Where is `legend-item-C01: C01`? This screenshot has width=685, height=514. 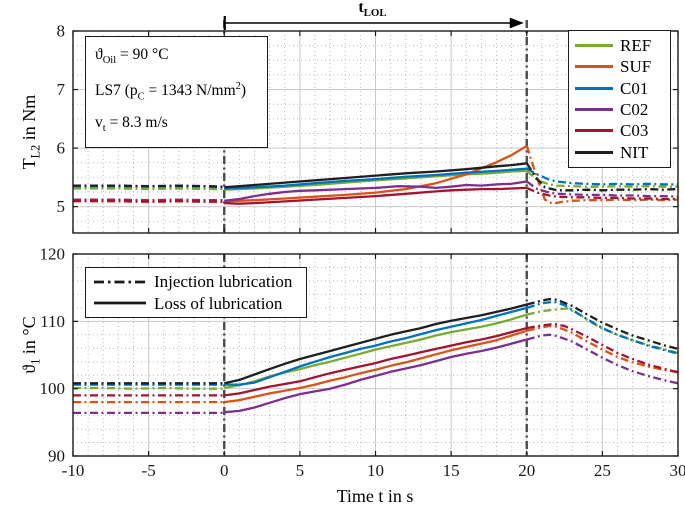
legend-item-C01: C01 is located at coordinates (619, 88).